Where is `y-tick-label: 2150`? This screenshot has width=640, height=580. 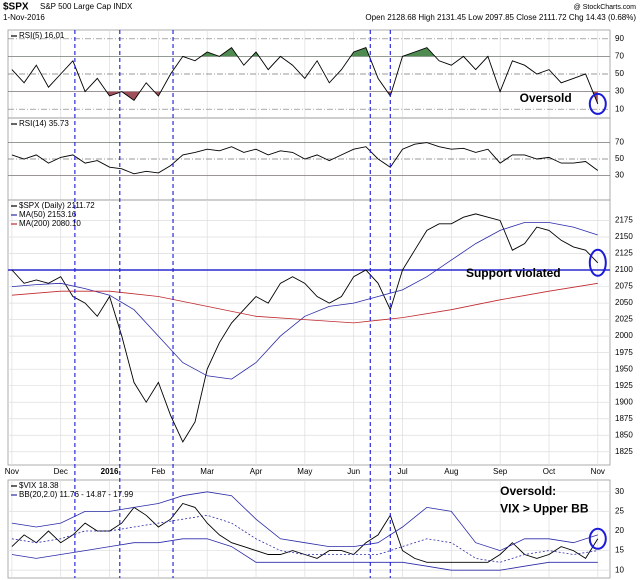 y-tick-label: 2150 is located at coordinates (624, 236).